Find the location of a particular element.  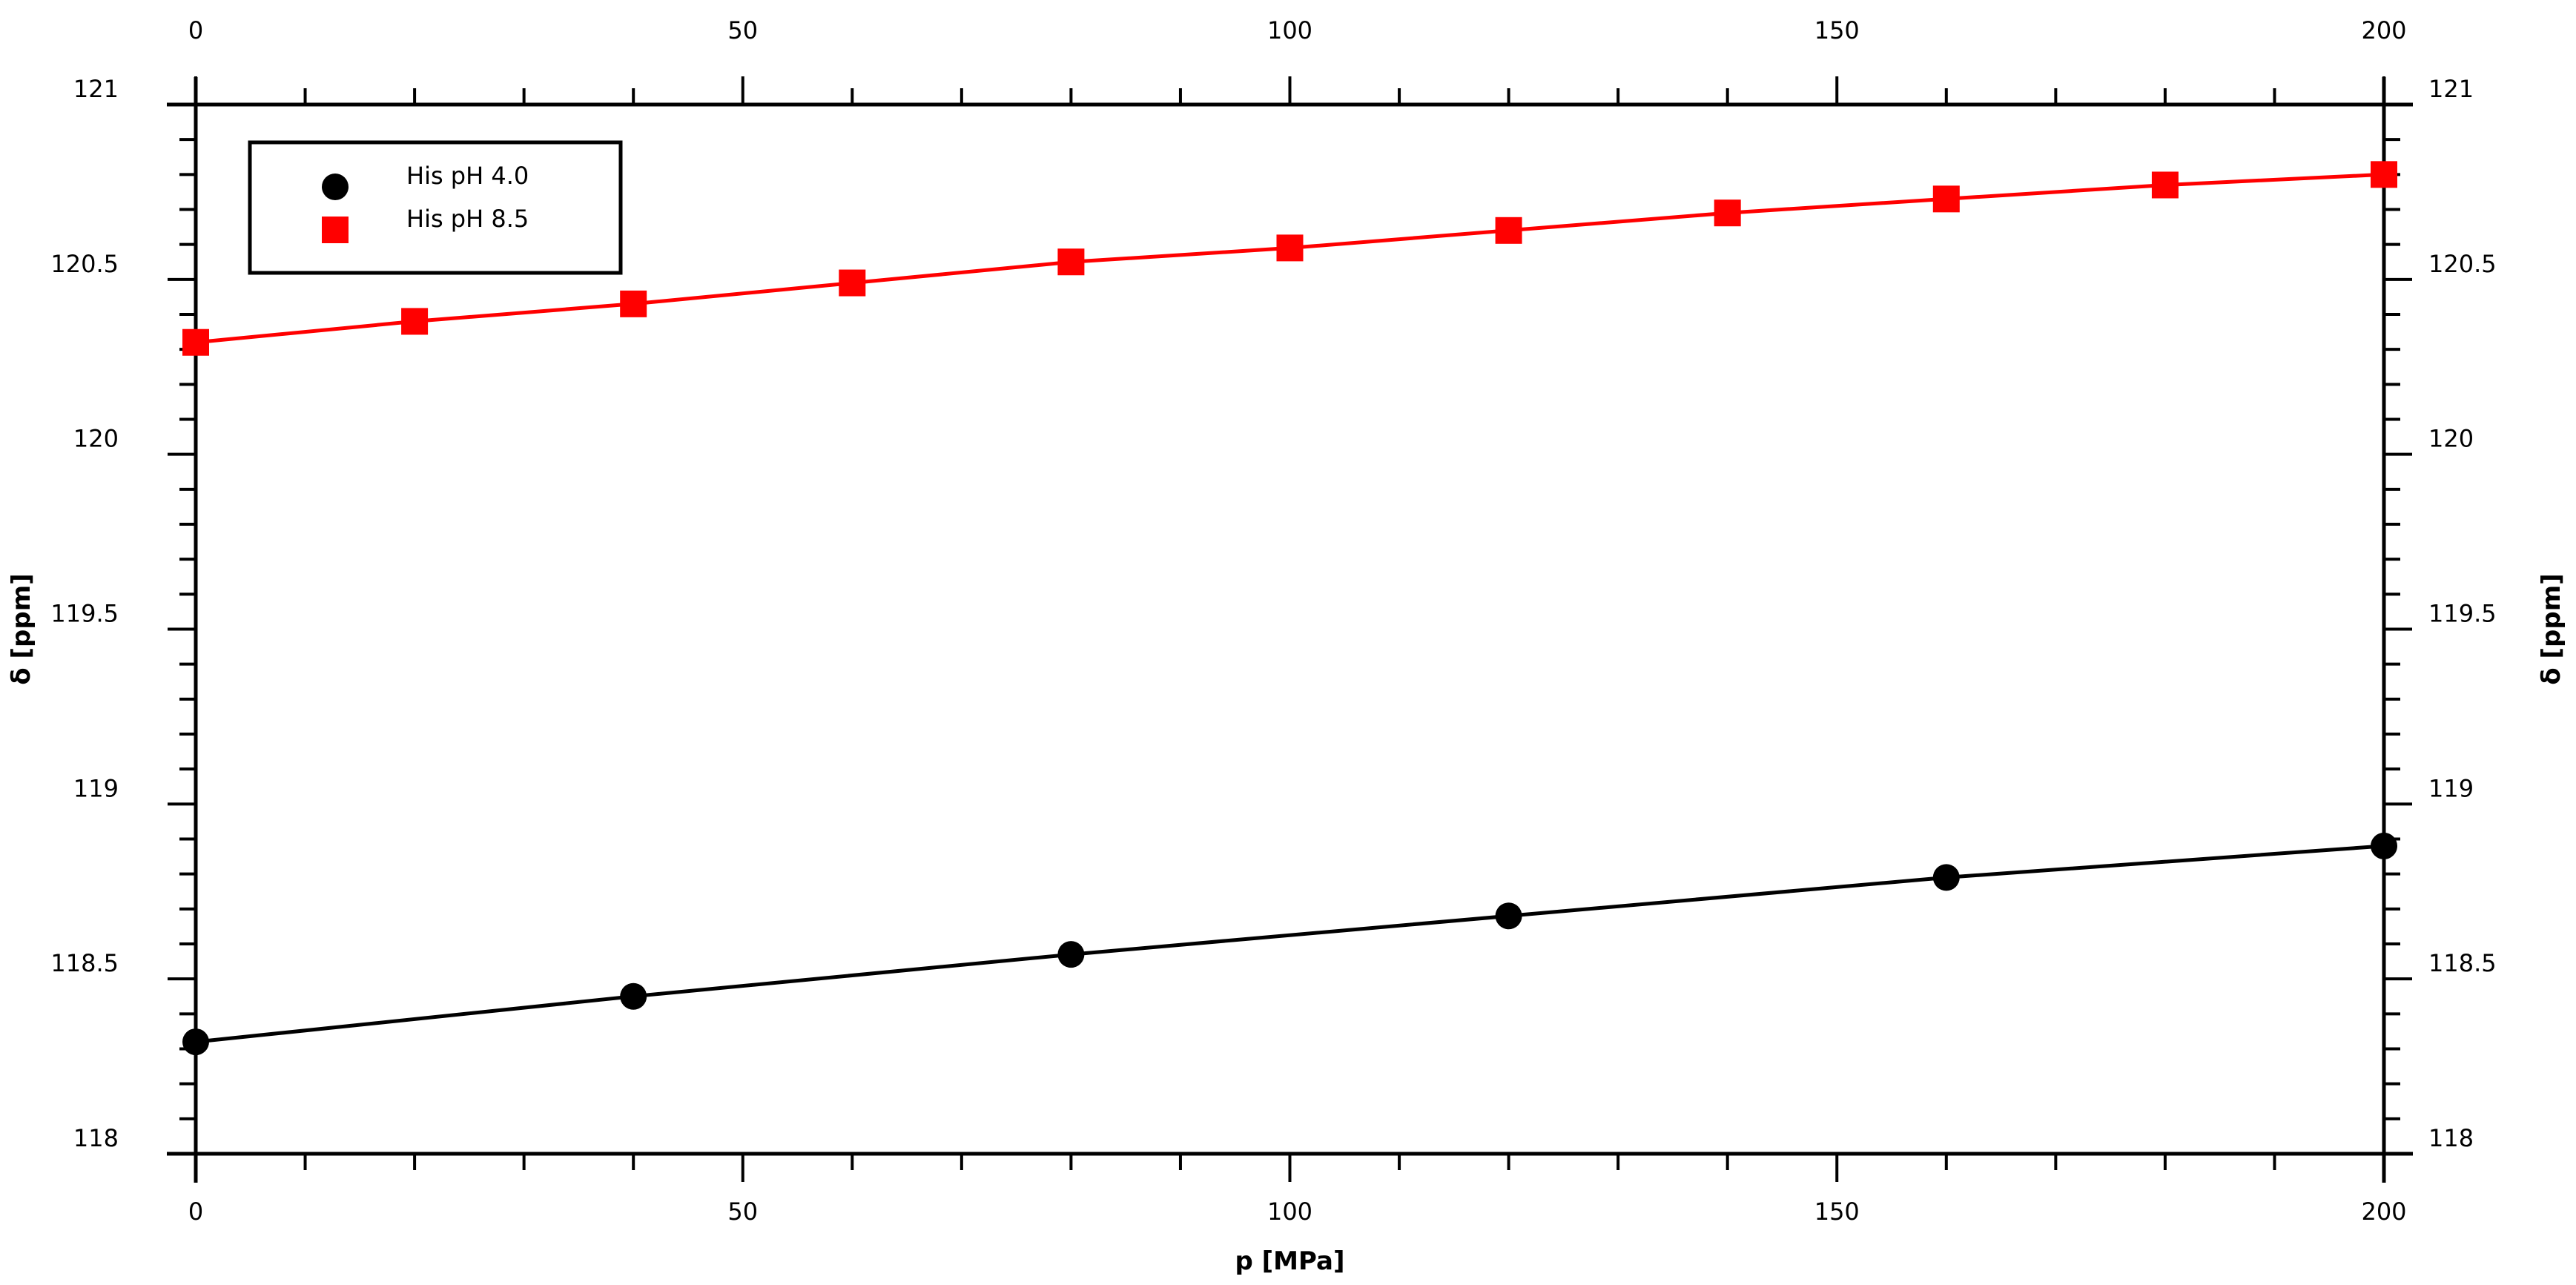

y-tick-label-left: 118.5 is located at coordinates (84, 963).